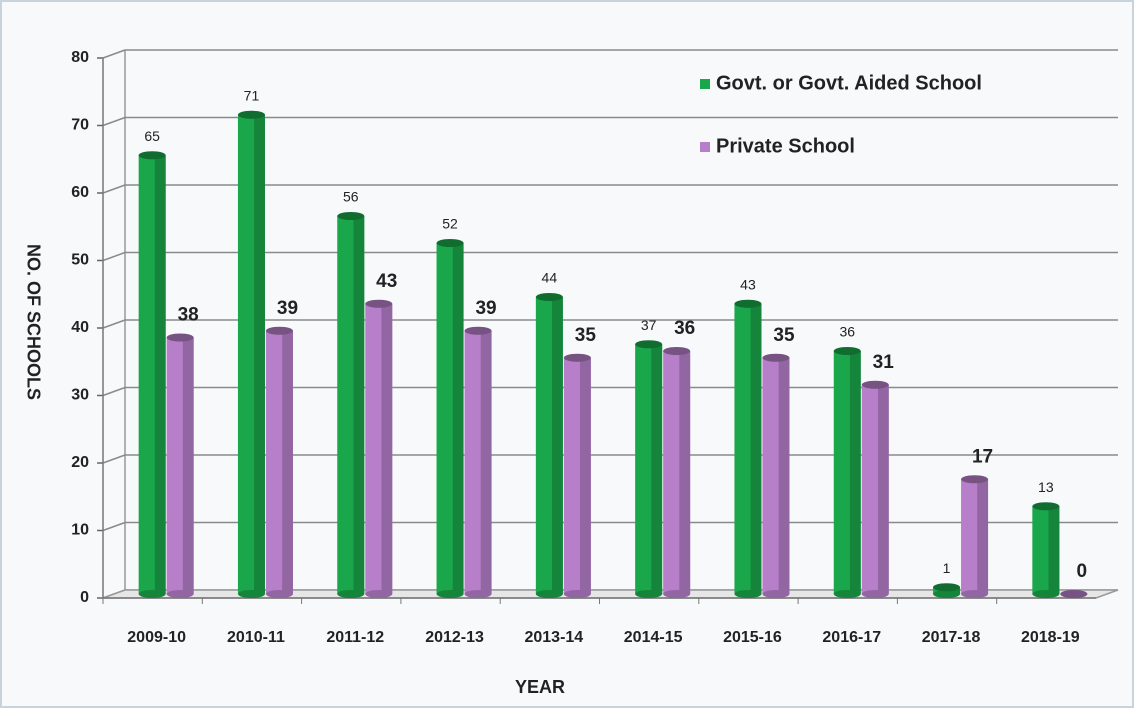 The width and height of the screenshot is (1134, 708). Describe the element at coordinates (851, 637) in the screenshot. I see `x-tick-label: 2016-17` at that location.